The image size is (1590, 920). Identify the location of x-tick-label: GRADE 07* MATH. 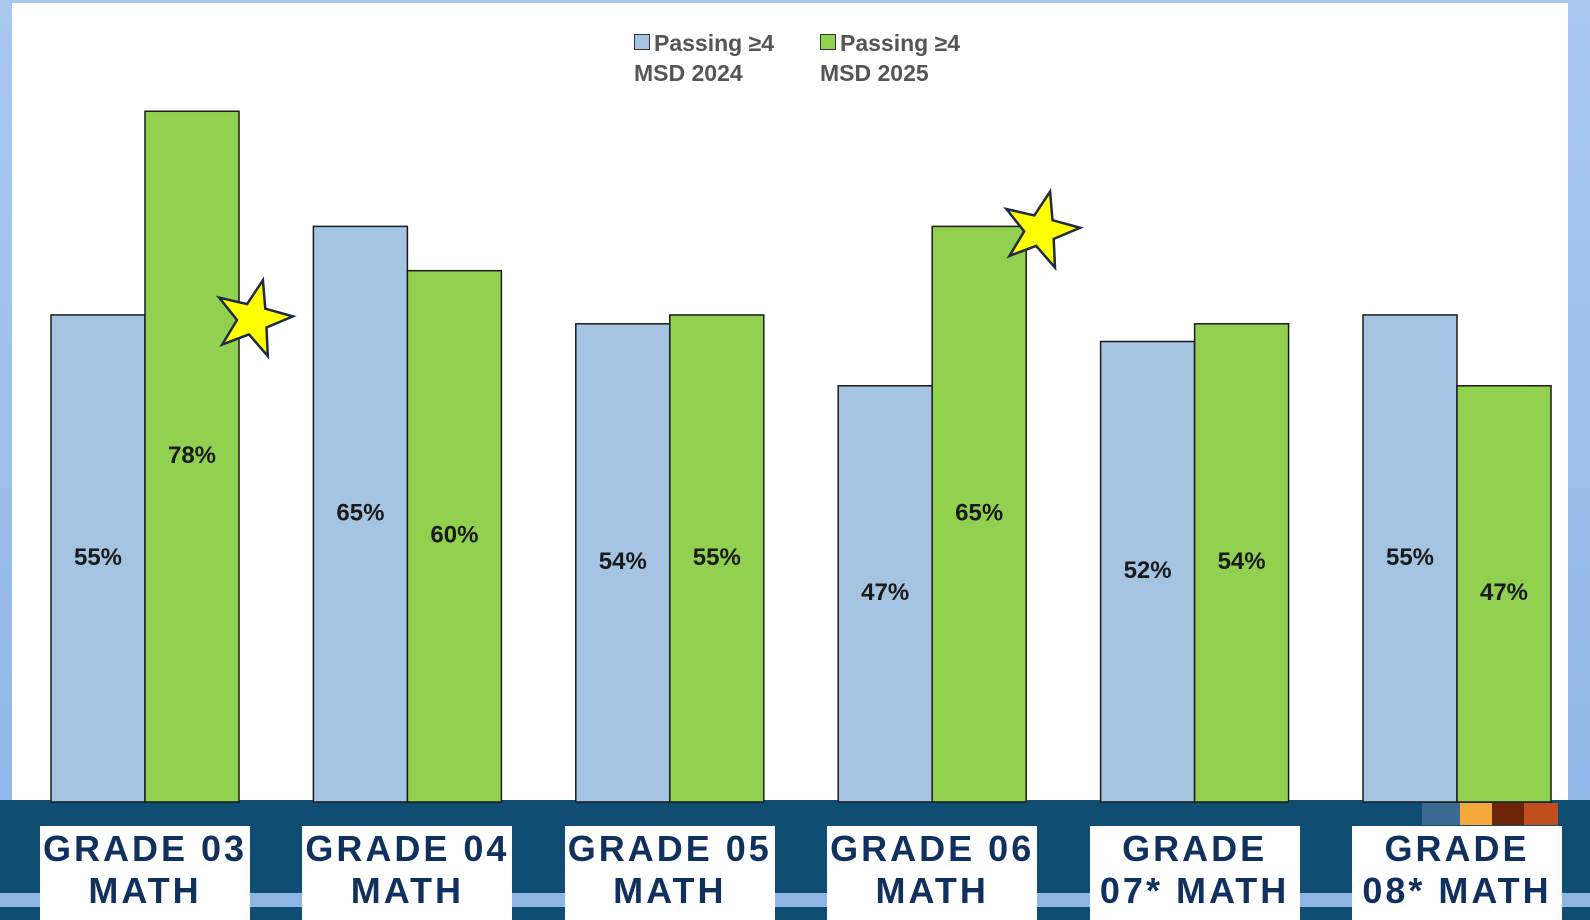
(1194, 873).